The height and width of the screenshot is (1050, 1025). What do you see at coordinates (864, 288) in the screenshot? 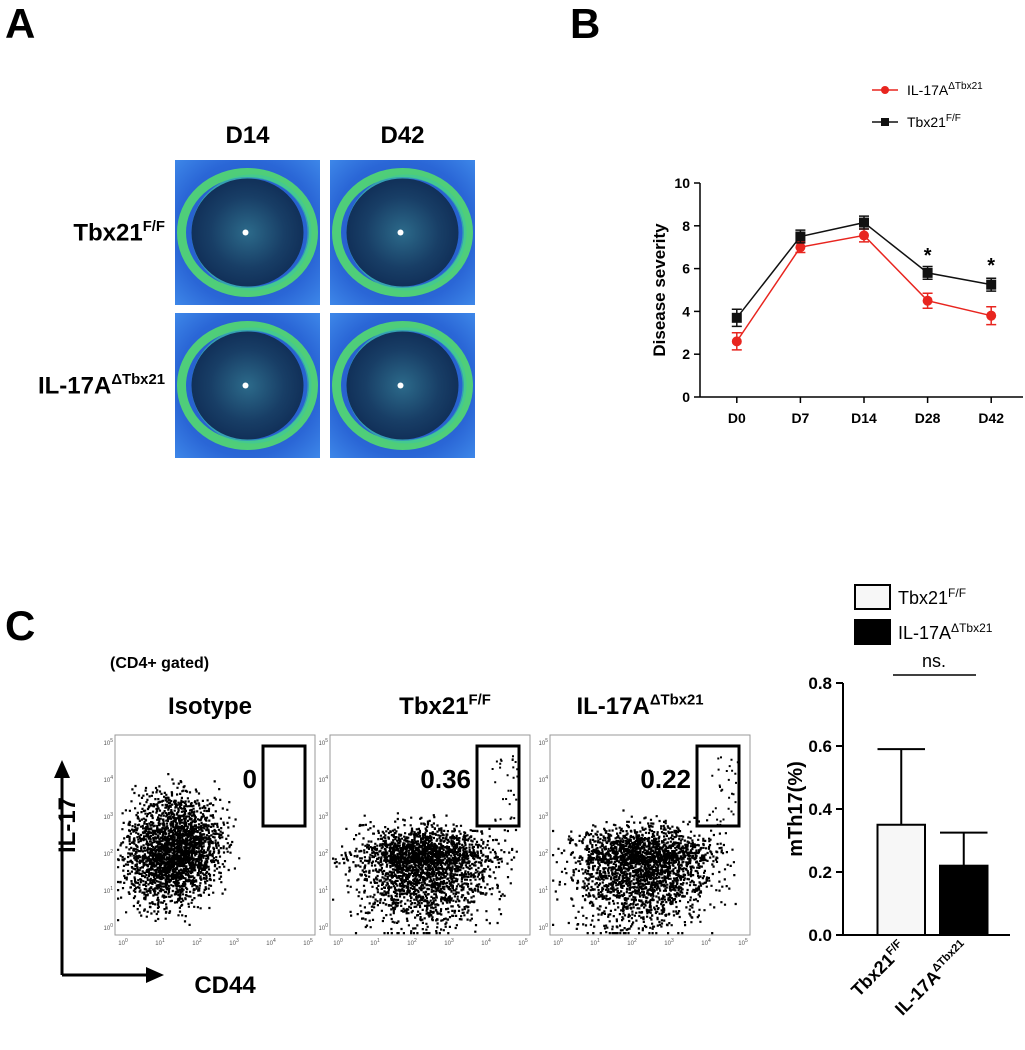
I see `series-line` at bounding box center [864, 288].